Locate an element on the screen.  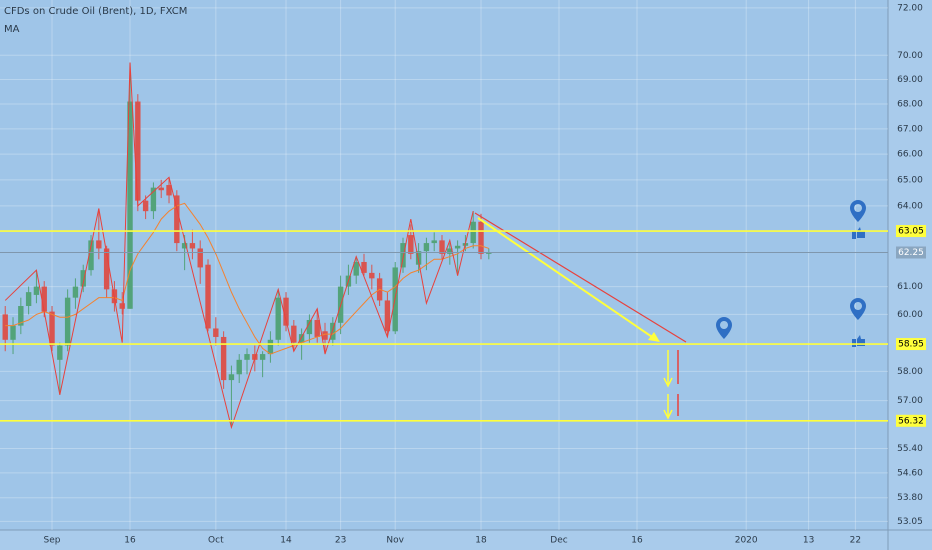
pins is located at coordinates (791, 273).